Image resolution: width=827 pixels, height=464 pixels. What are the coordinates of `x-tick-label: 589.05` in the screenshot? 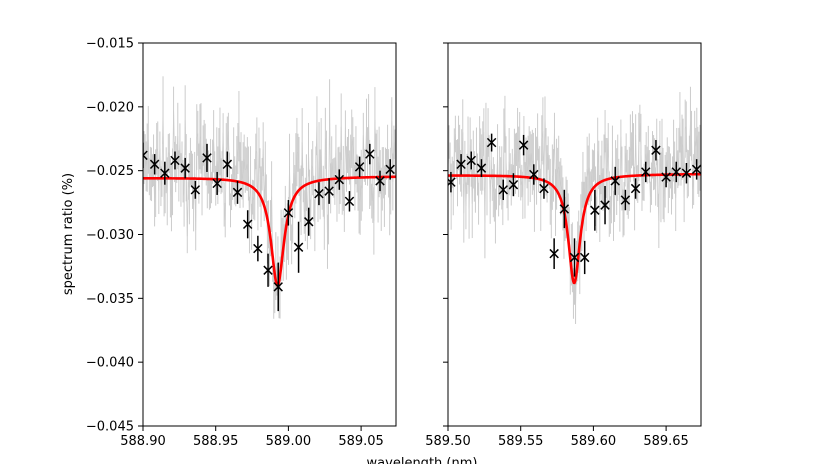 It's located at (361, 441).